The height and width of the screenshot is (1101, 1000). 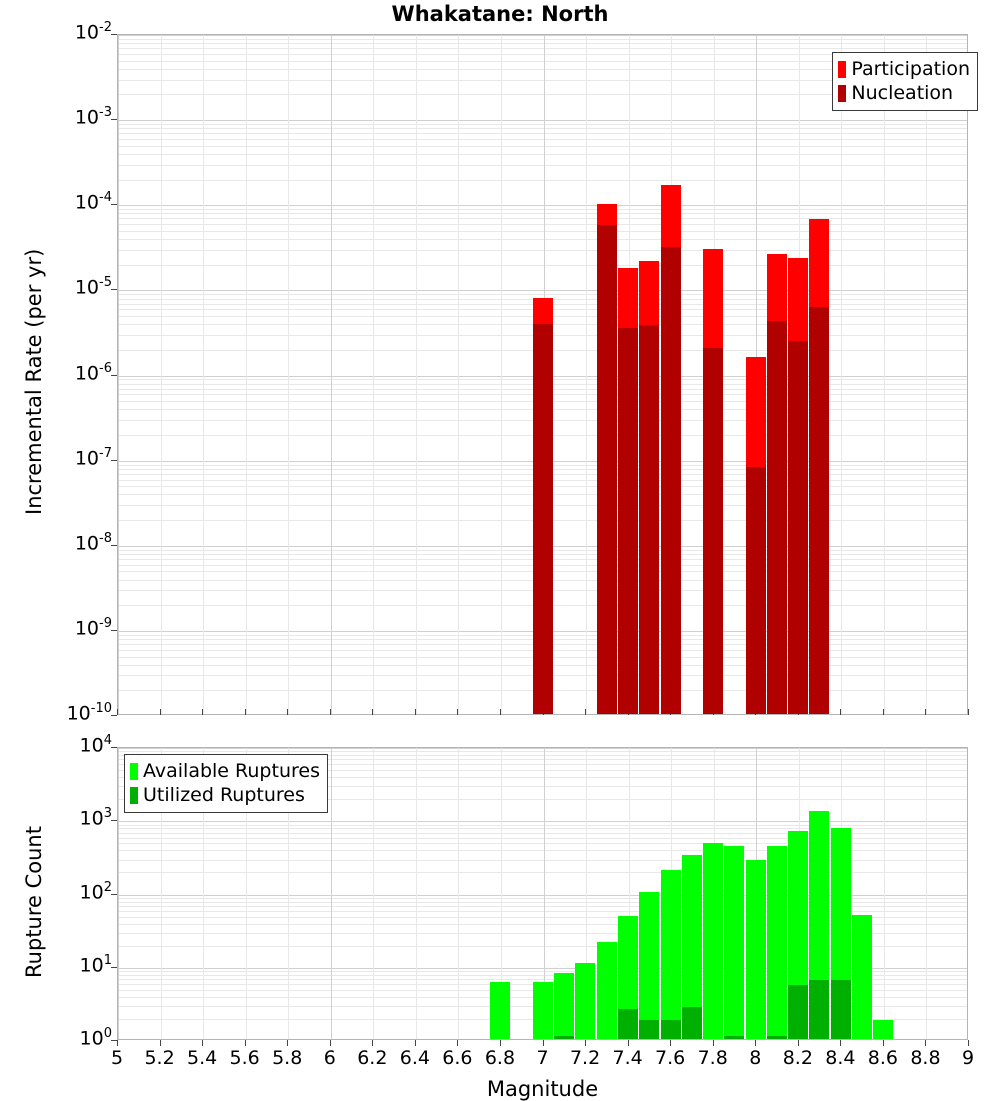 What do you see at coordinates (904, 93) in the screenshot?
I see `legend-item-nucleation: Nucleation` at bounding box center [904, 93].